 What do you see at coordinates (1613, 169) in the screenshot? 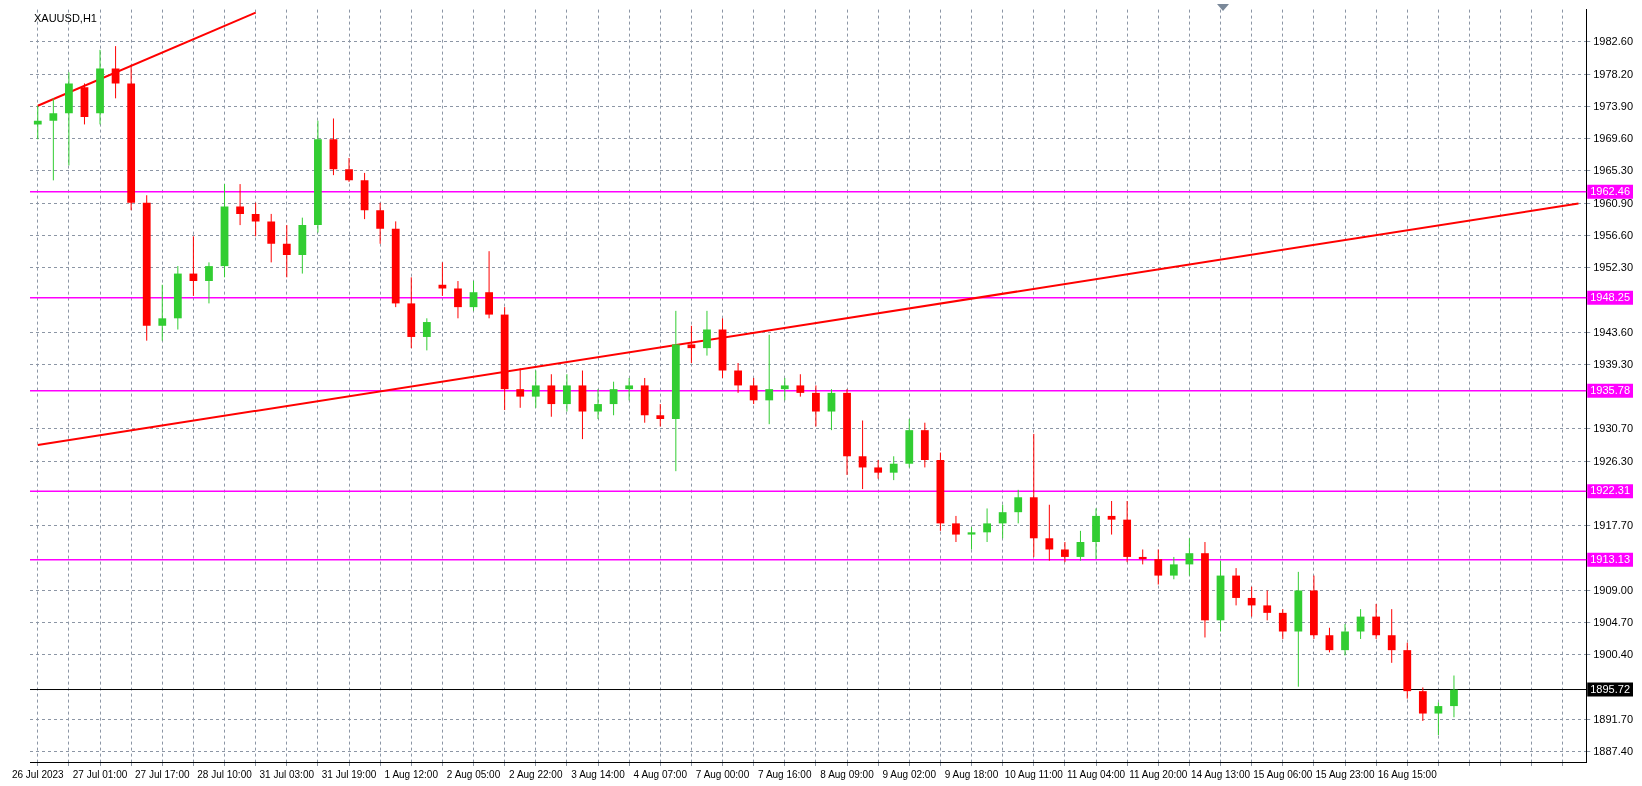
I see `y-tick-label: 1965.30` at bounding box center [1613, 169].